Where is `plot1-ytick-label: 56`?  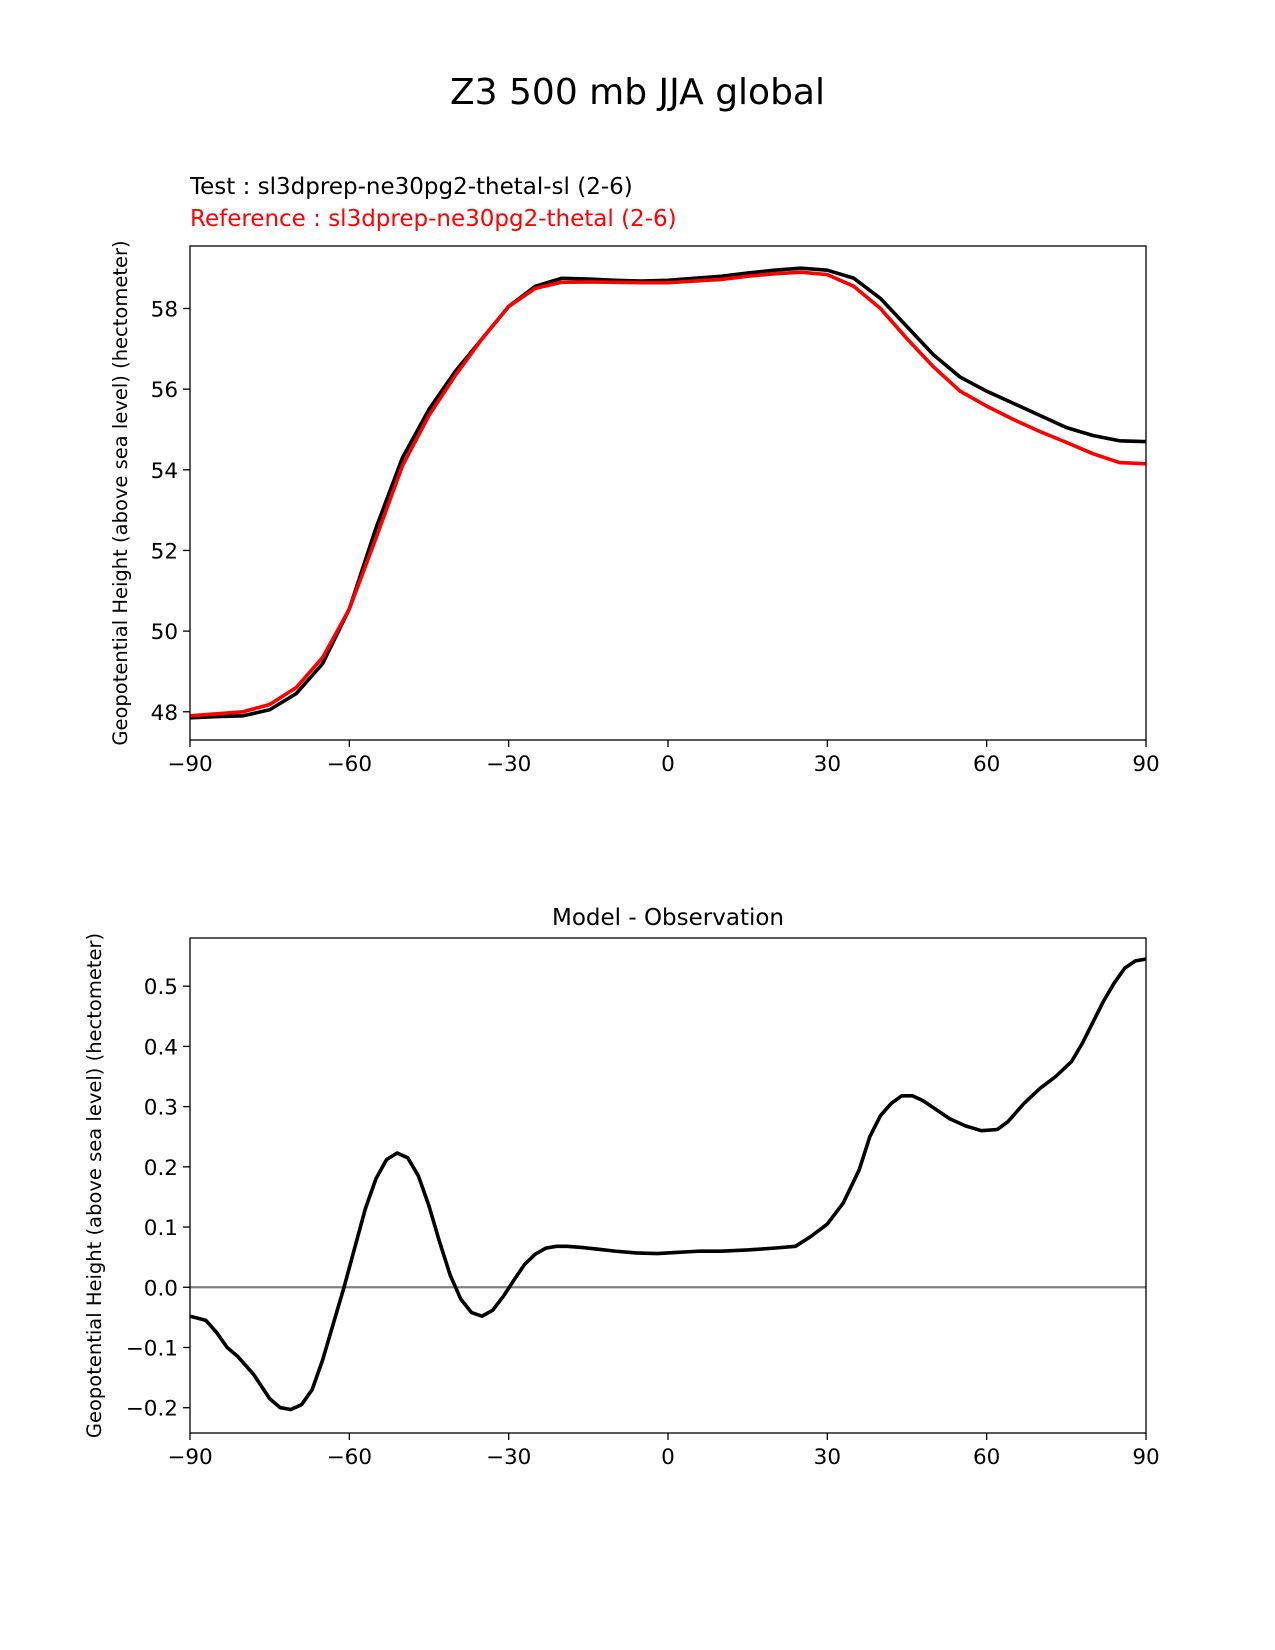
plot1-ytick-label: 56 is located at coordinates (164, 390).